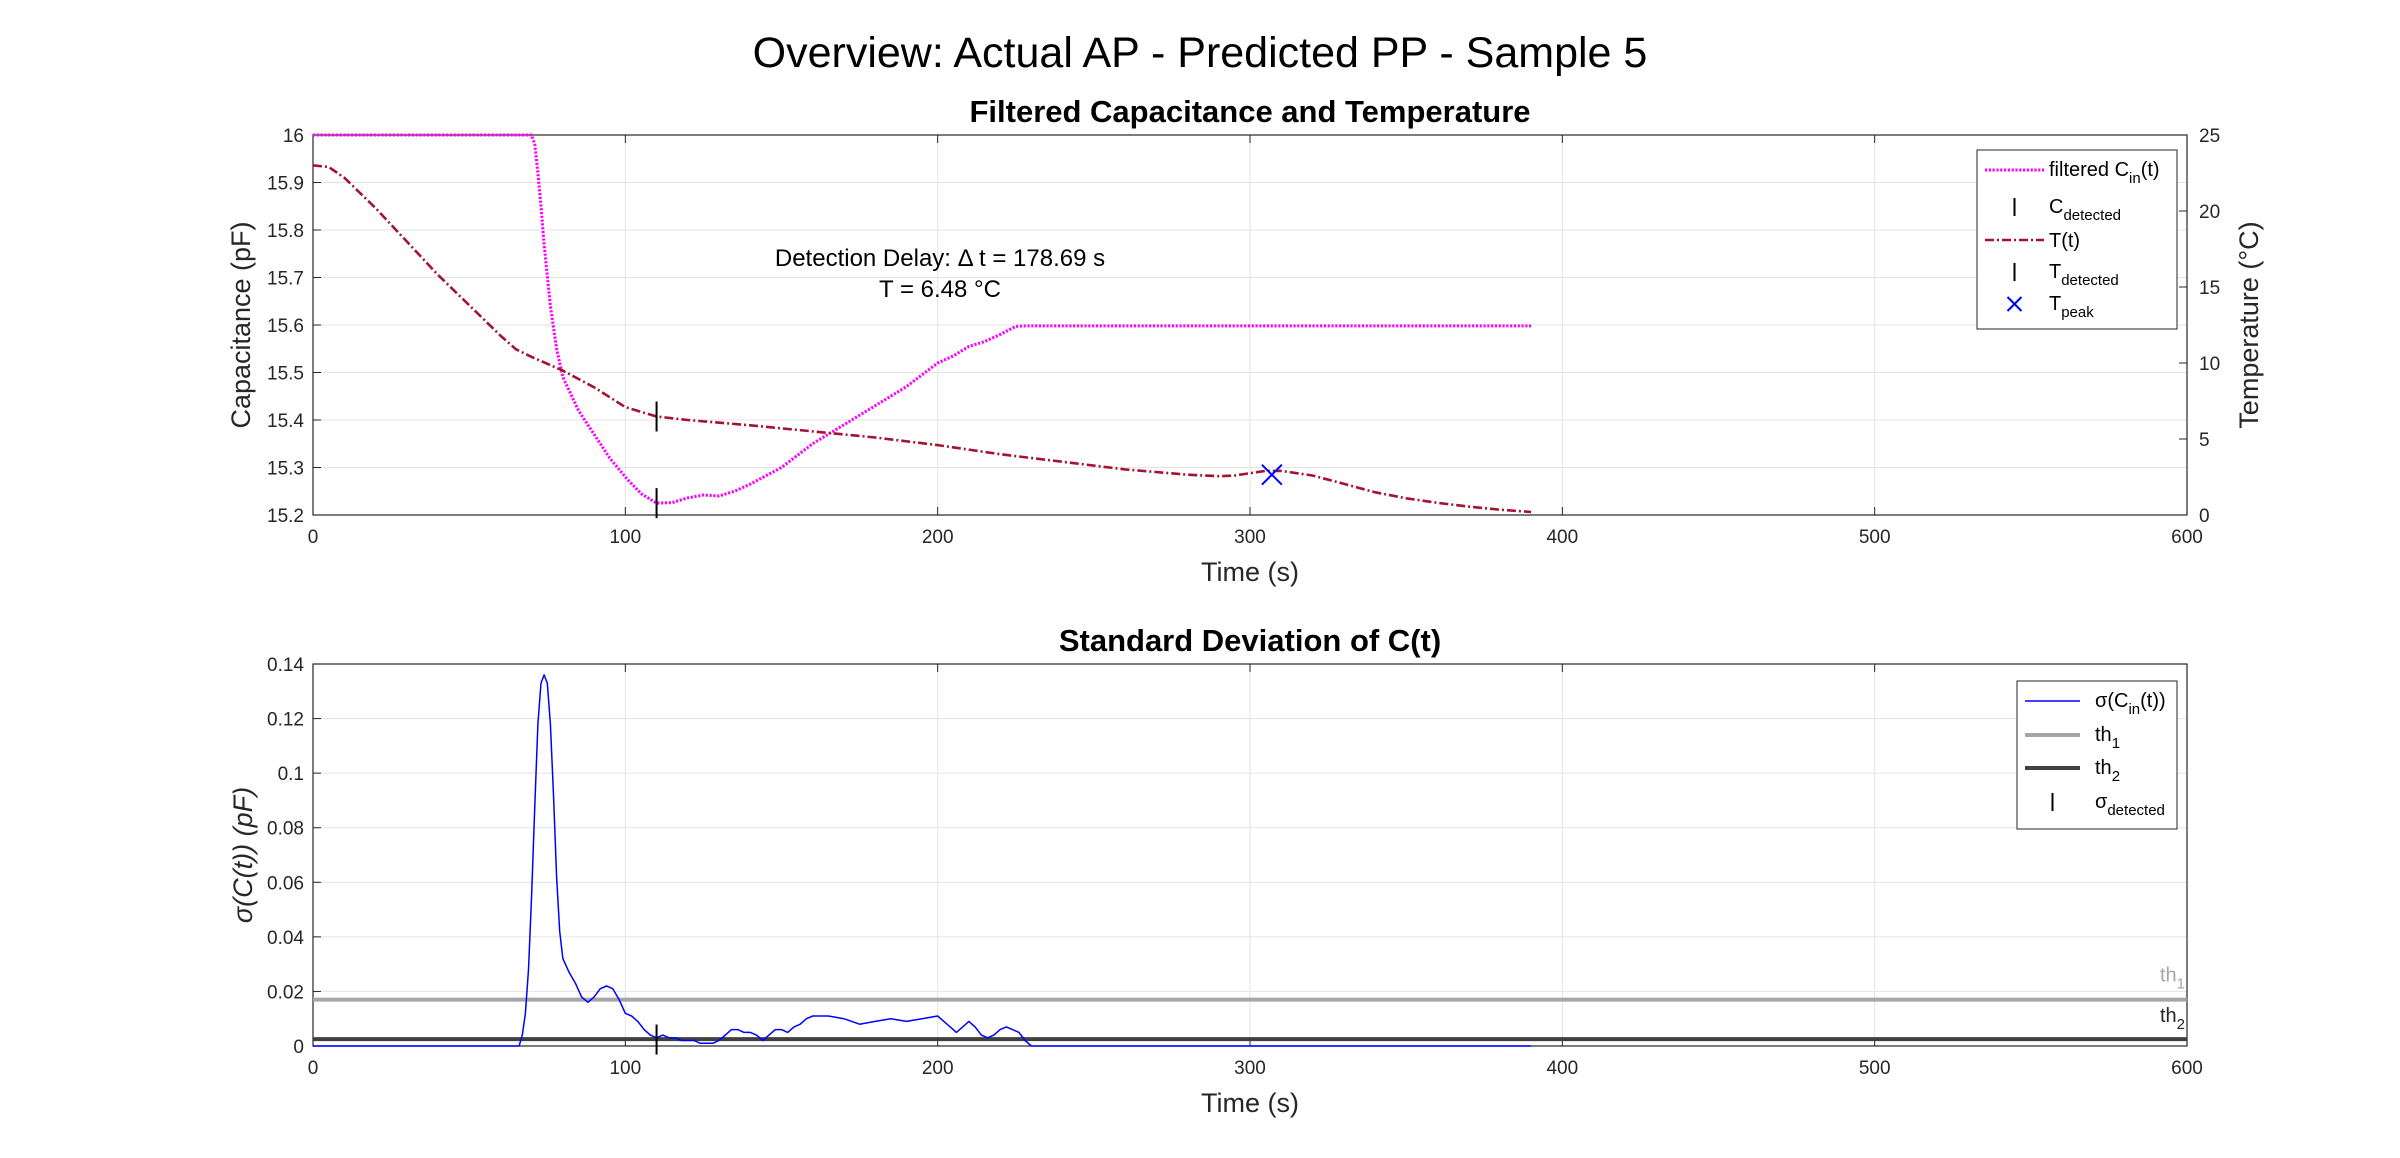 The width and height of the screenshot is (2400, 1158). I want to click on y-tick-label: 15.8, so click(285, 231).